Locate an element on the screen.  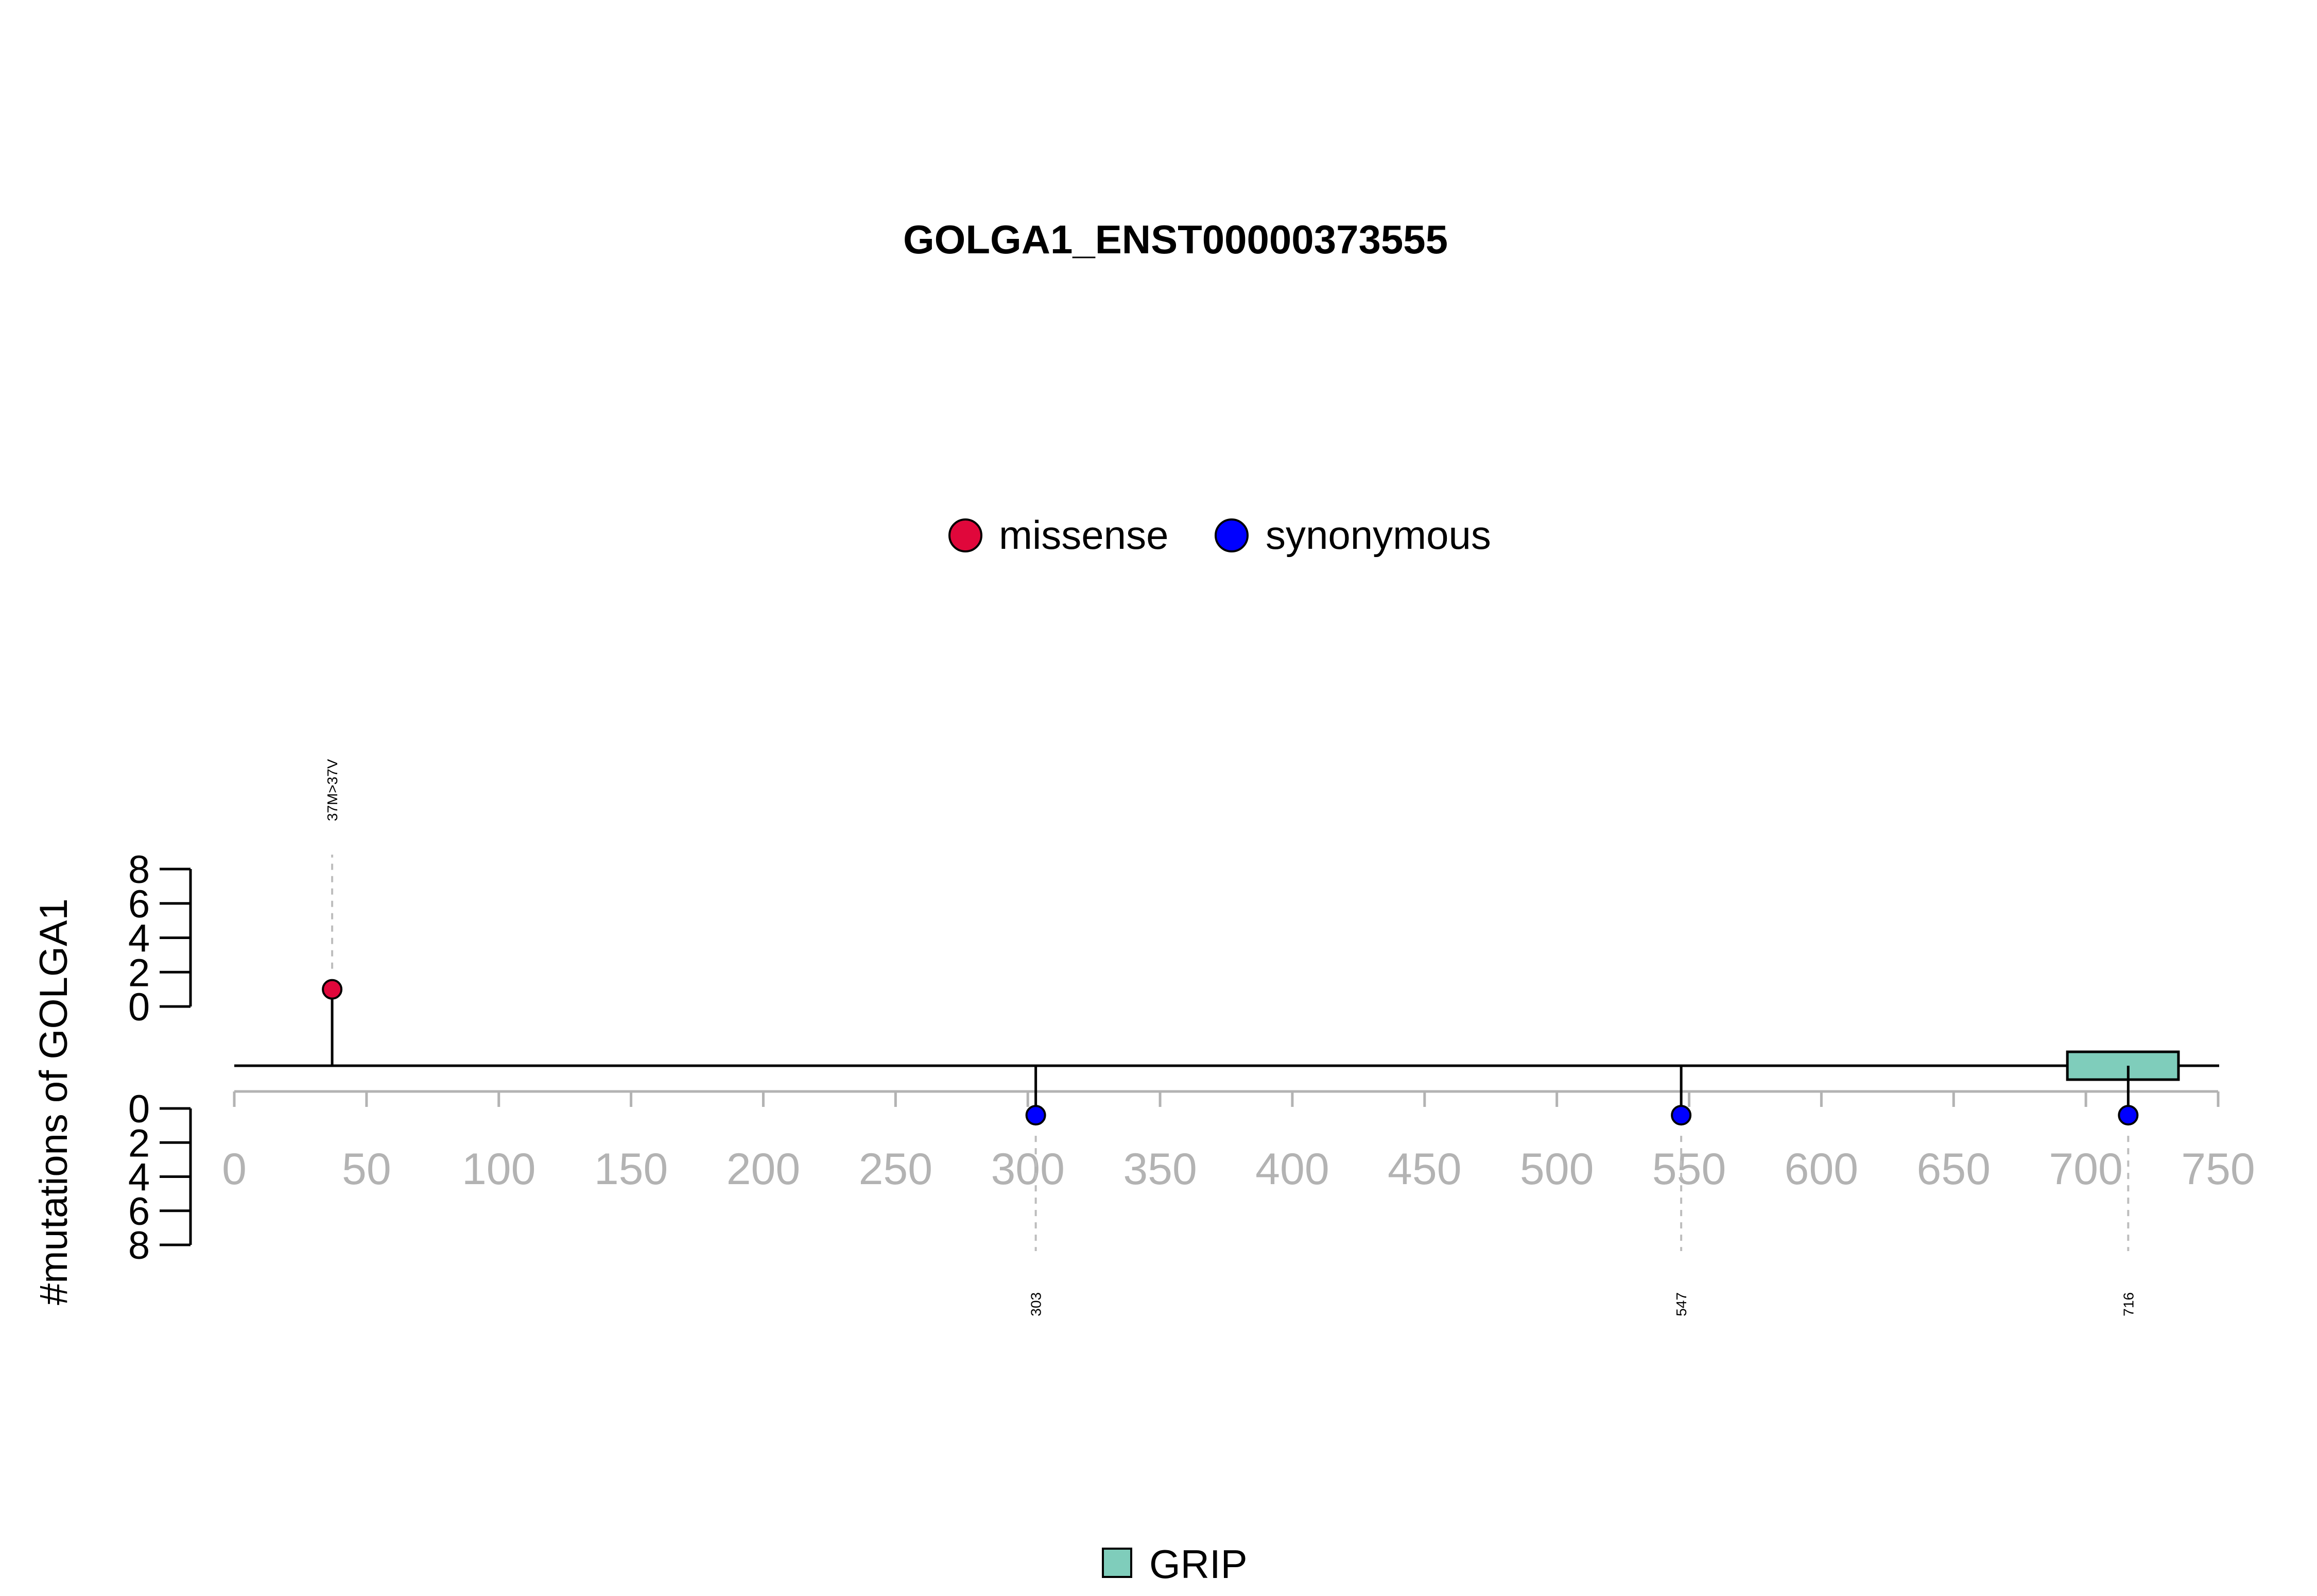
x-axis-tick-label: 0 is located at coordinates (234, 1169).